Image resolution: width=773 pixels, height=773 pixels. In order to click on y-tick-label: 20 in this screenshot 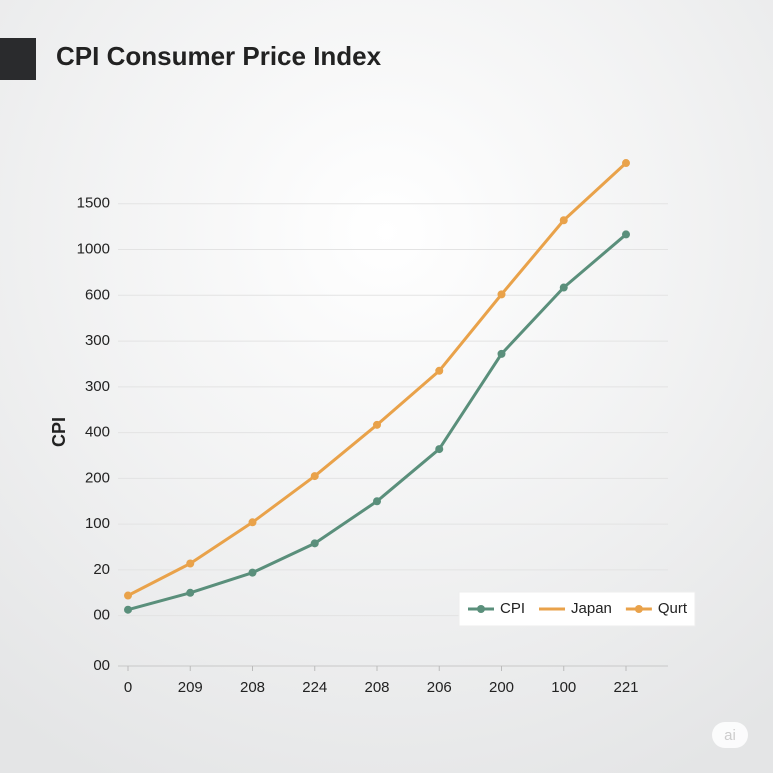, I will do `click(101, 569)`.